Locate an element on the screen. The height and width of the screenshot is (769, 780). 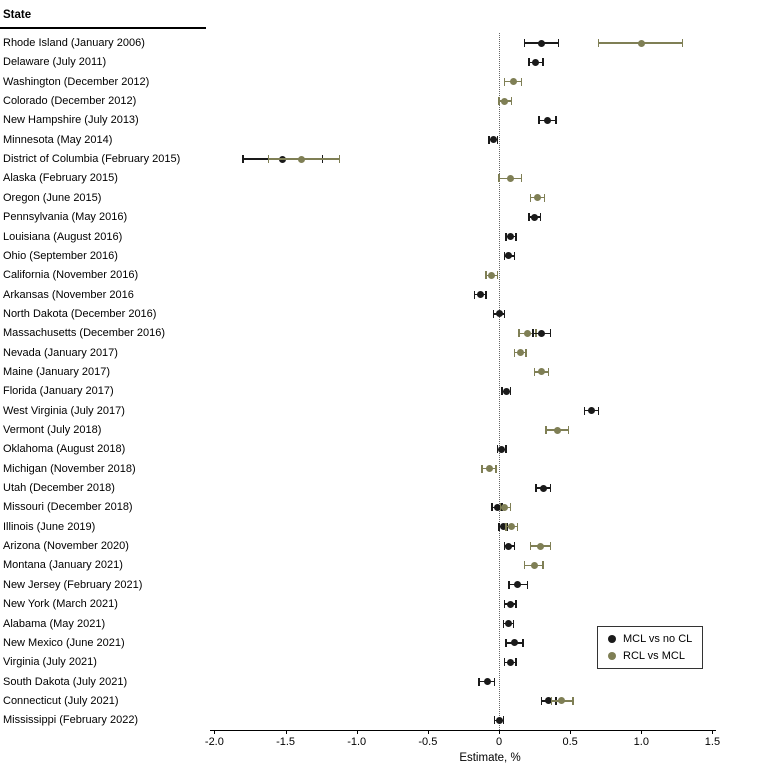
row-label: West Virginia (July 2017) is located at coordinates (64, 410).